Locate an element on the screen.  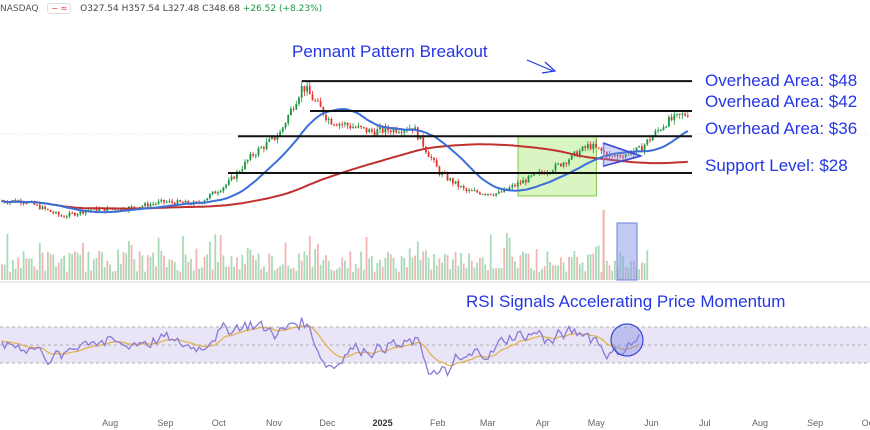
rsi-ma-line is located at coordinates (320, 346).